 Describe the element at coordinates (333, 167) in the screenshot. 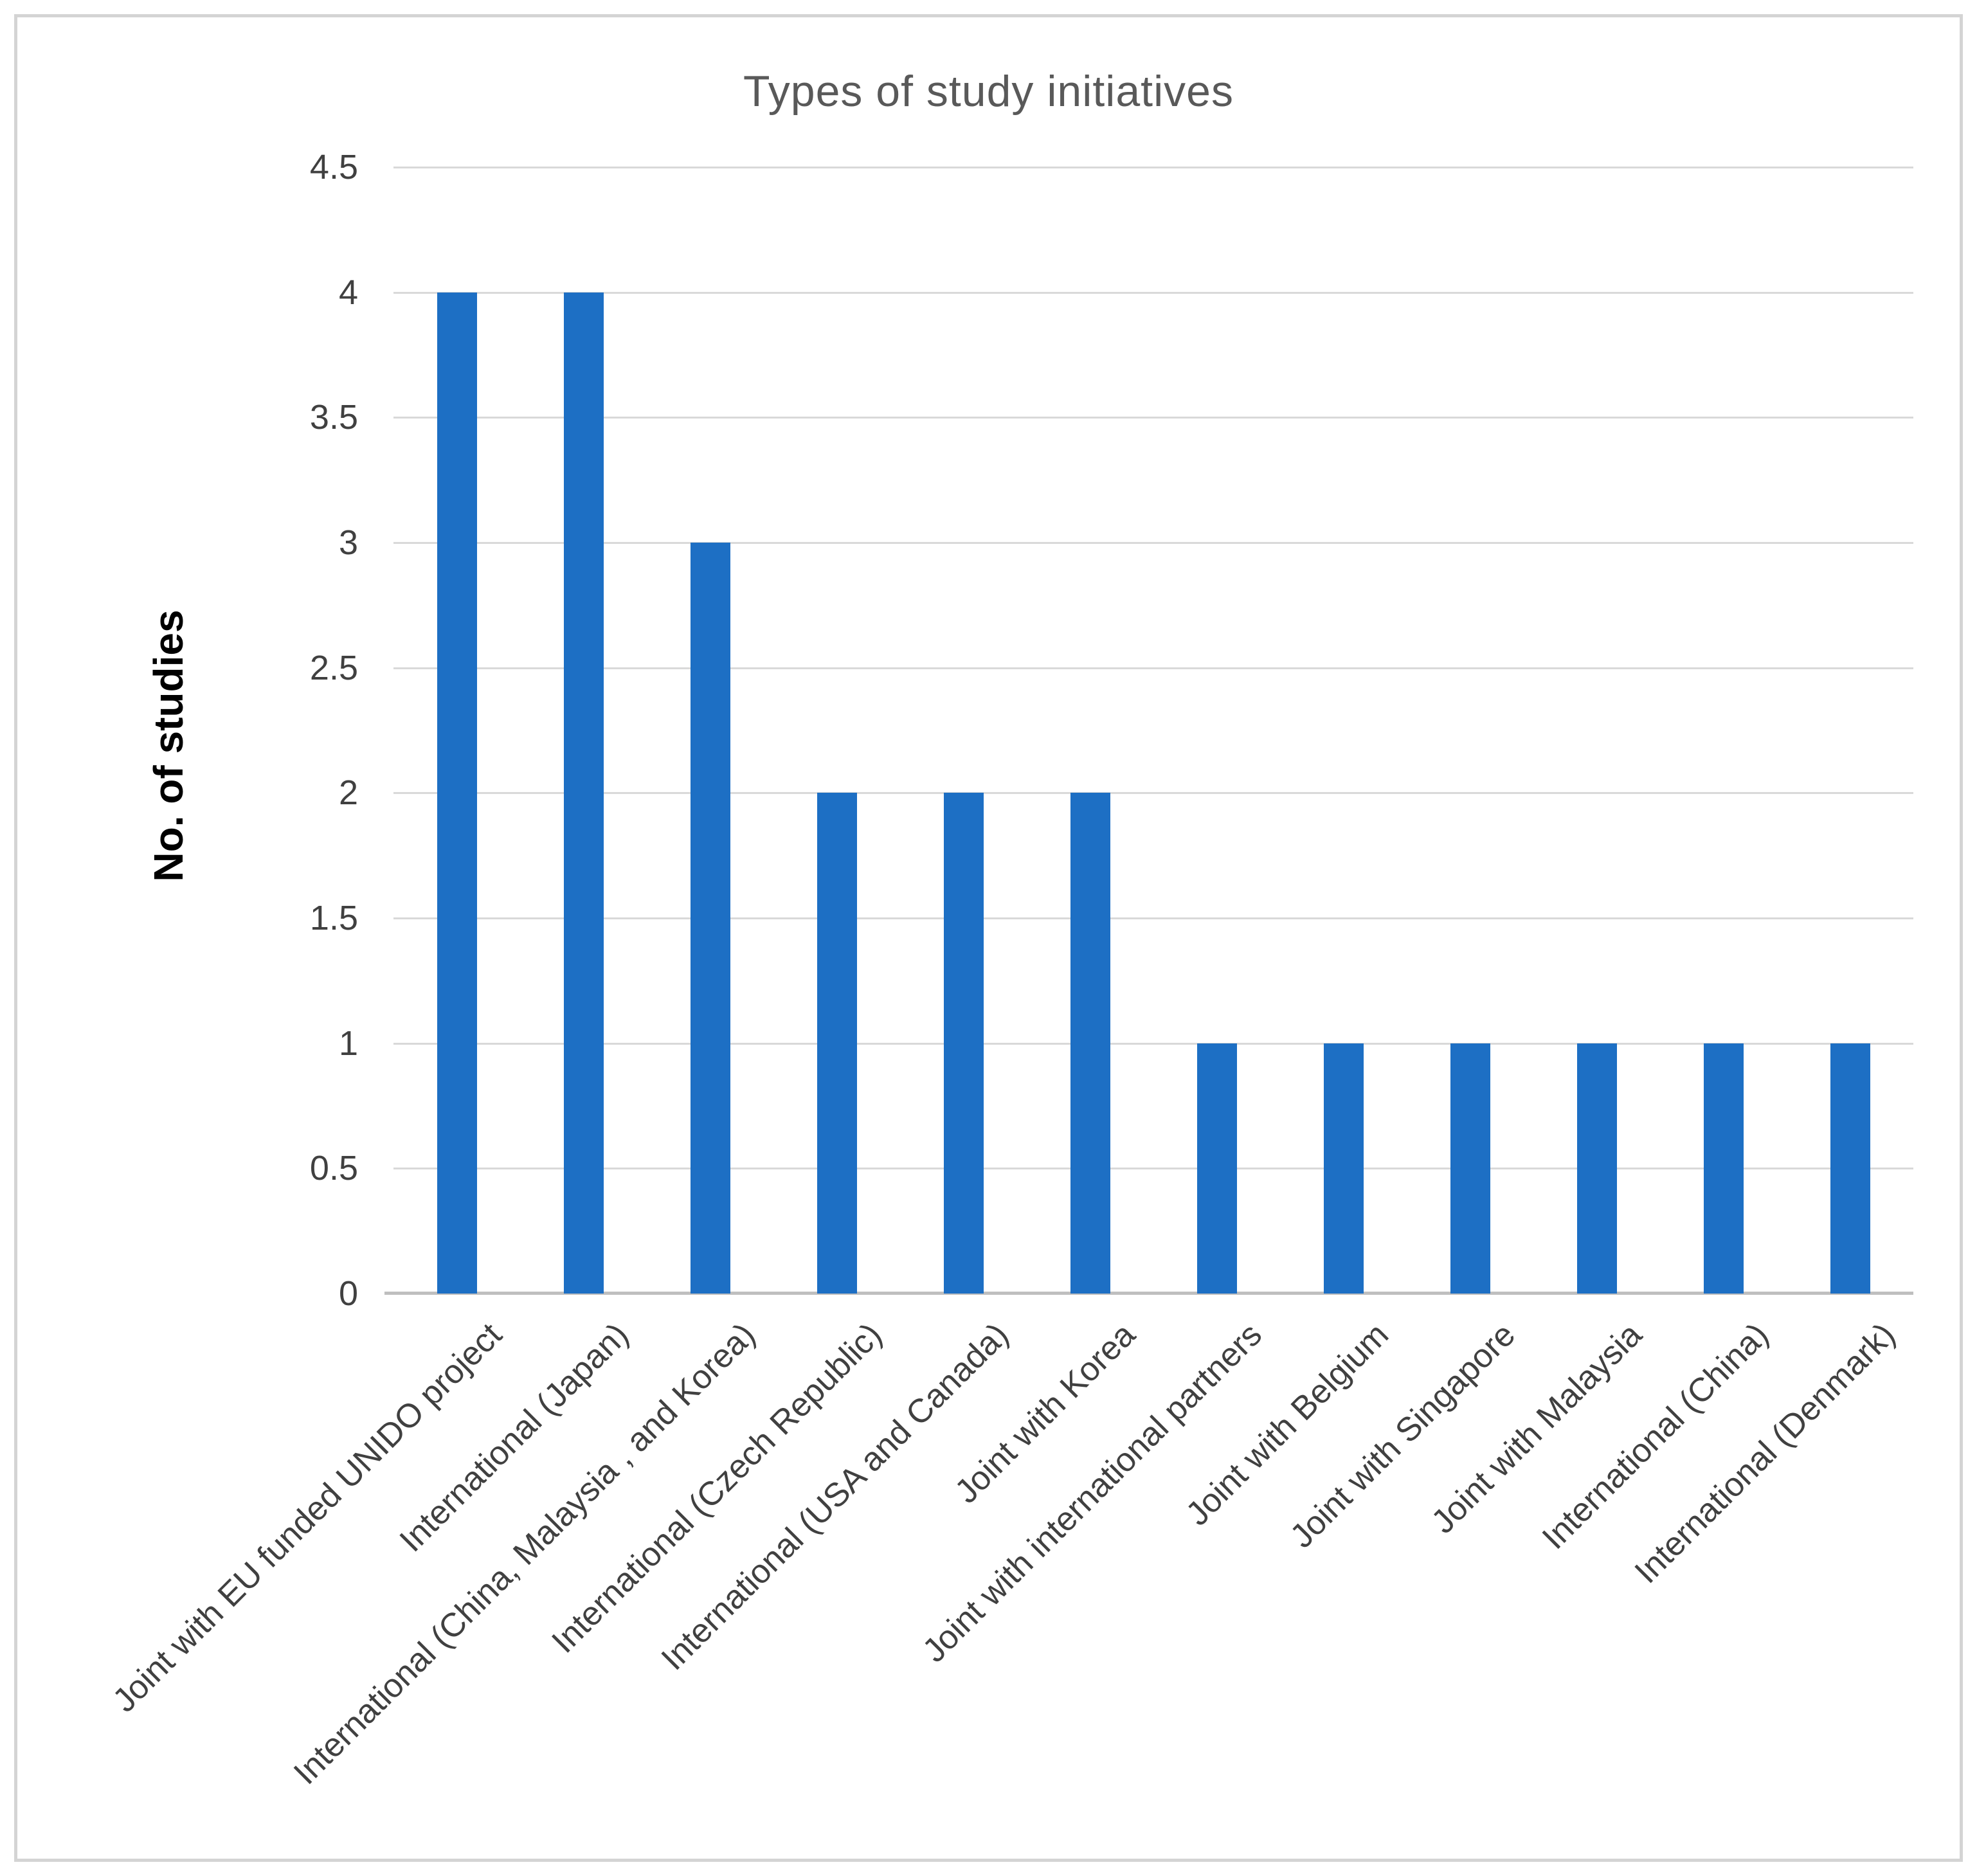

I see `y-tick-label: 4.5` at that location.